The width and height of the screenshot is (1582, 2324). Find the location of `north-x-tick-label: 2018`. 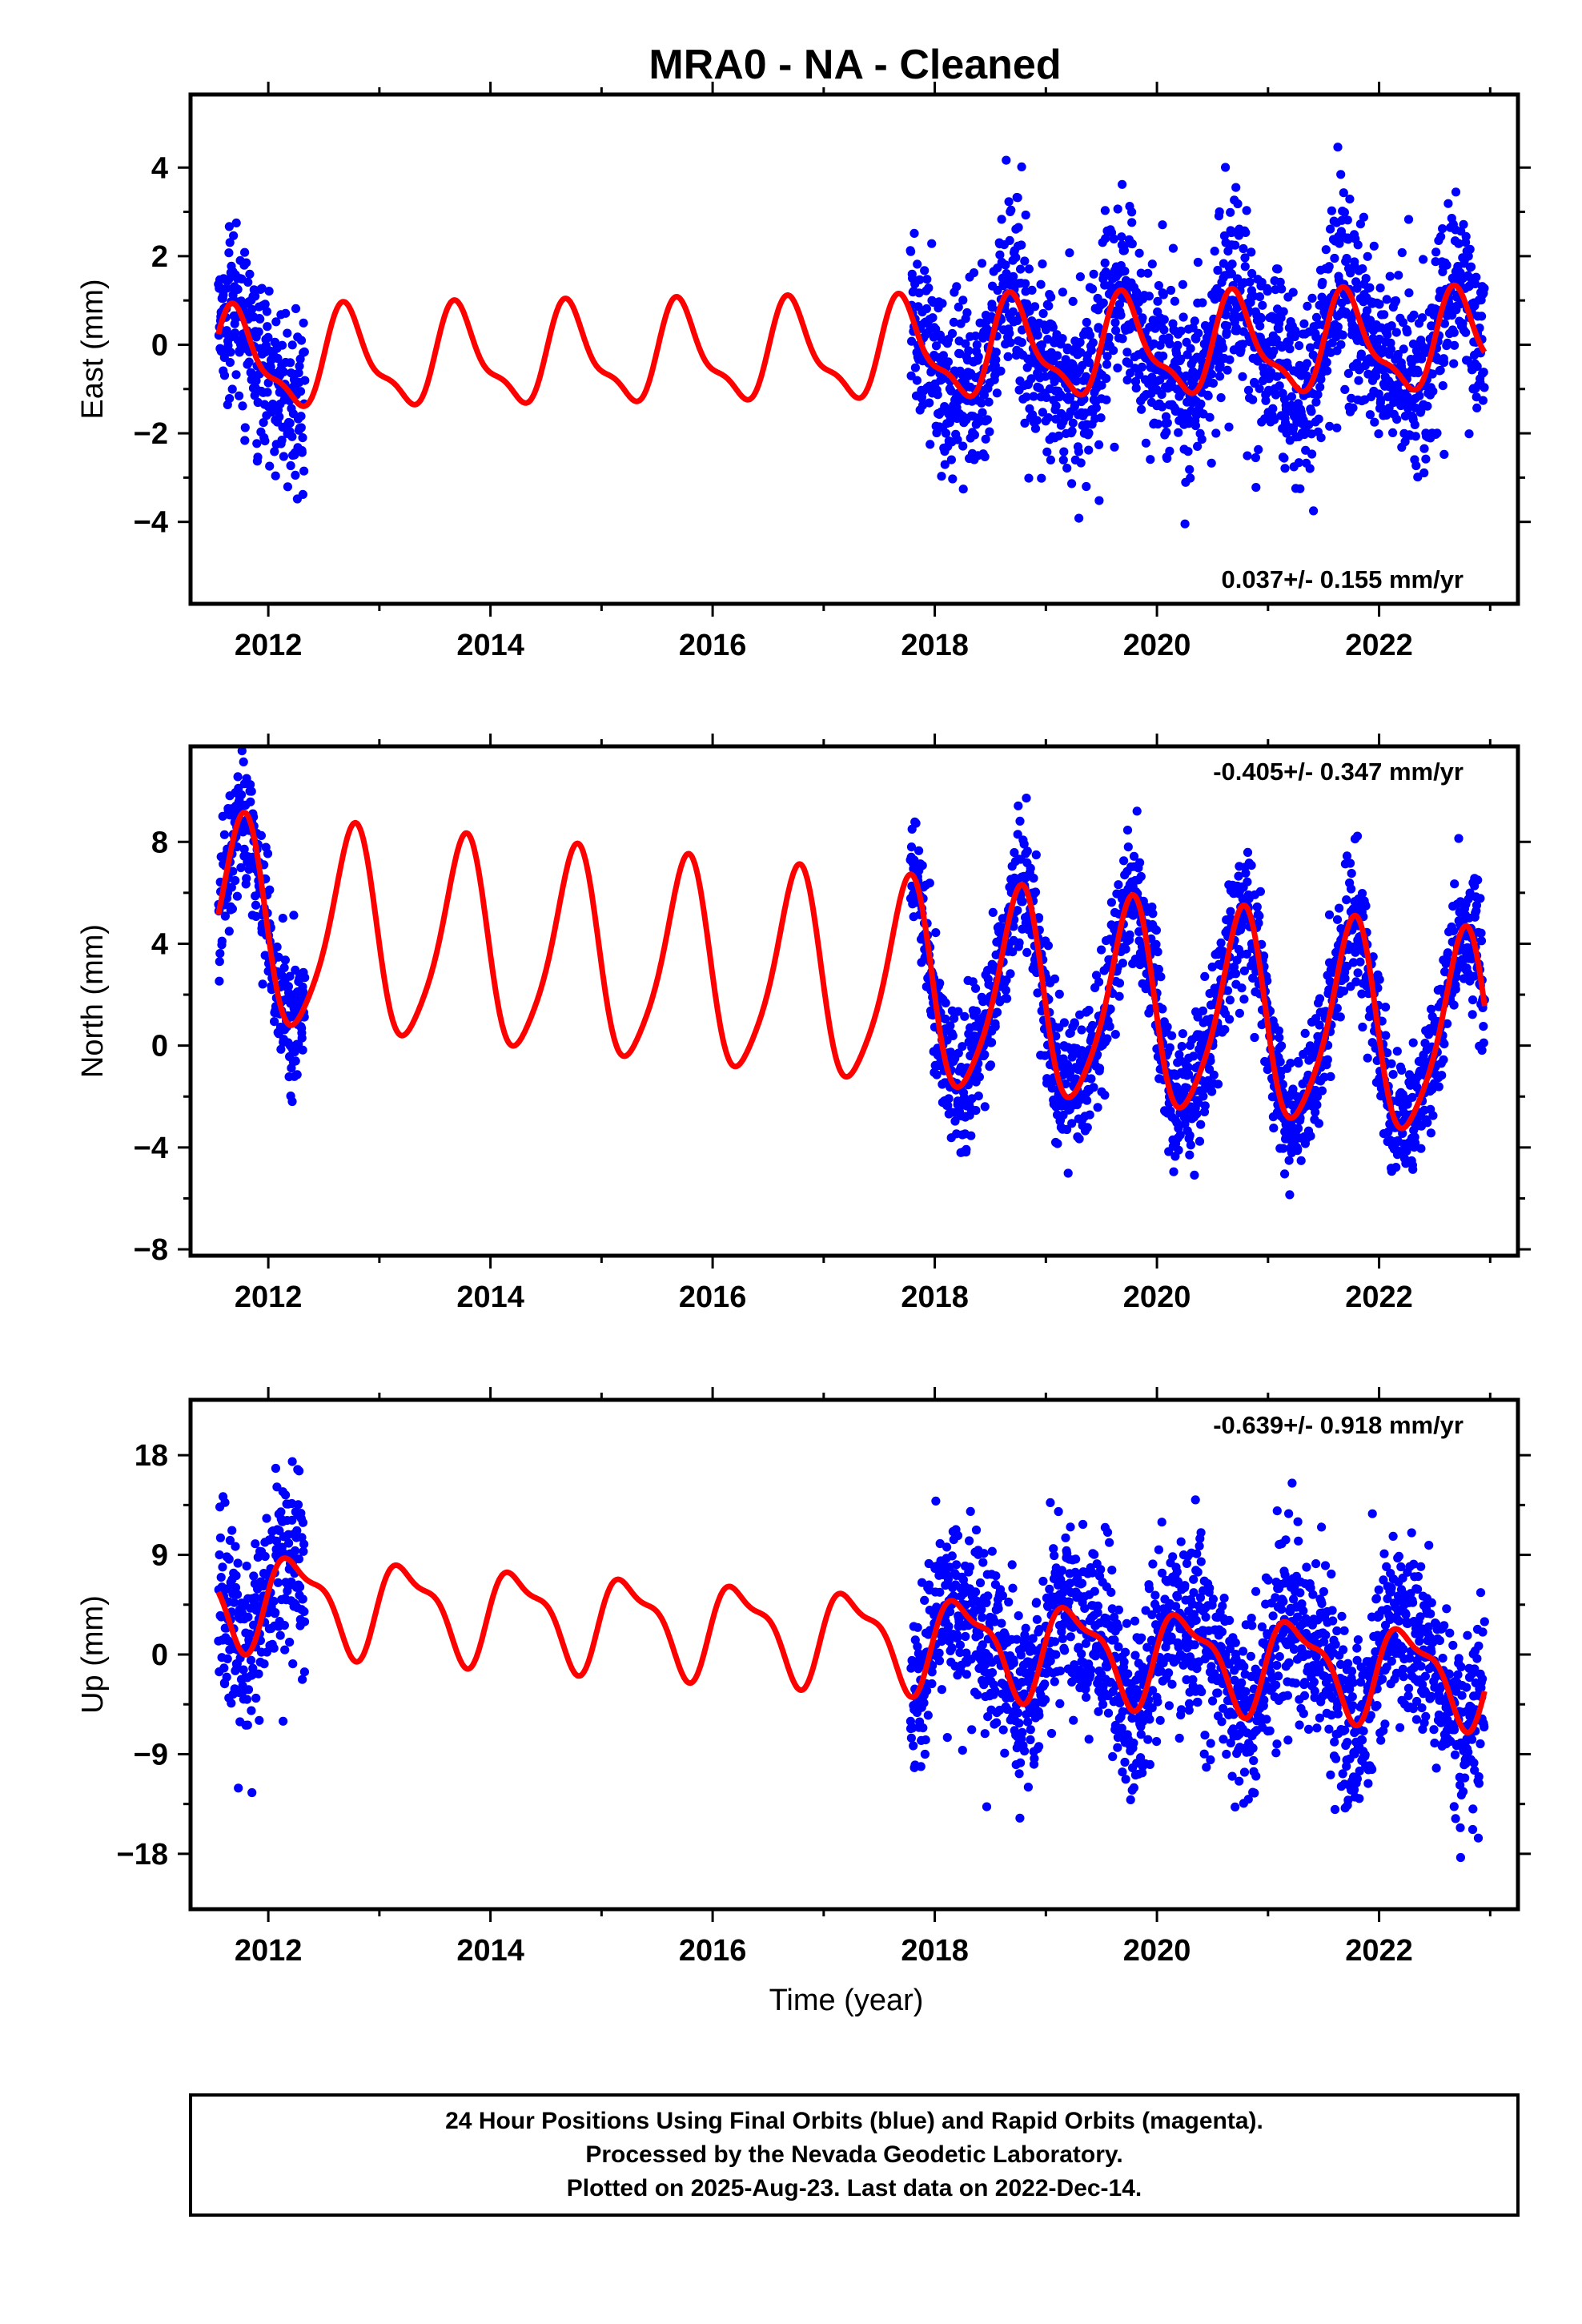

north-x-tick-label: 2018 is located at coordinates (935, 1297).